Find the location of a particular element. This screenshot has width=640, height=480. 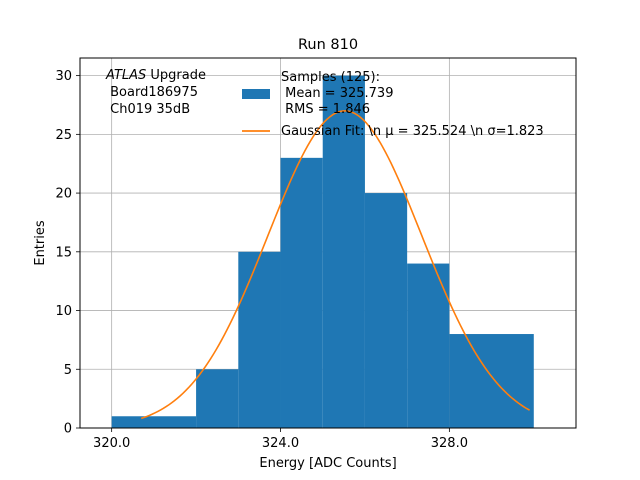

y-tick-label-3: 15 is located at coordinates (63, 252).